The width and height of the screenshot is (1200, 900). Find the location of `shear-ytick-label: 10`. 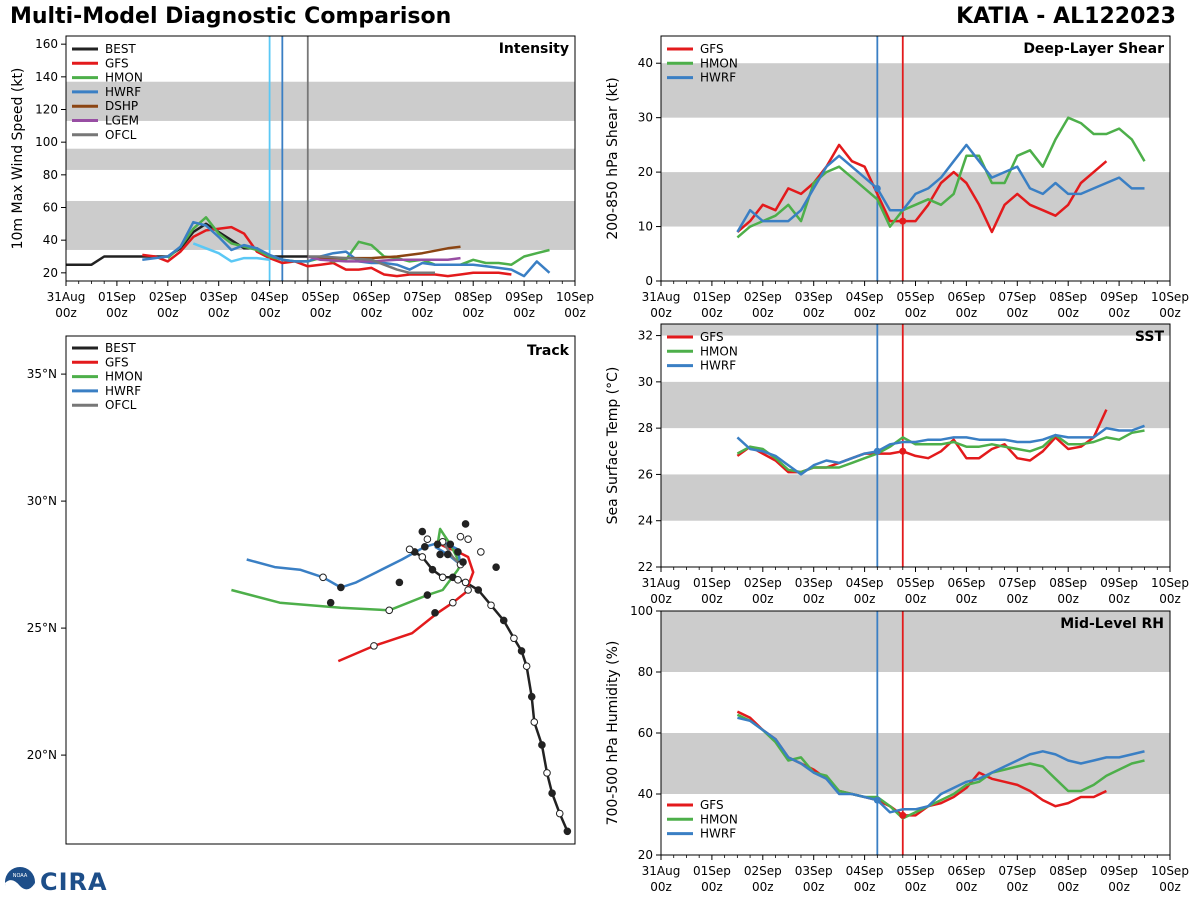

shear-ytick-label: 10 is located at coordinates (645, 227).